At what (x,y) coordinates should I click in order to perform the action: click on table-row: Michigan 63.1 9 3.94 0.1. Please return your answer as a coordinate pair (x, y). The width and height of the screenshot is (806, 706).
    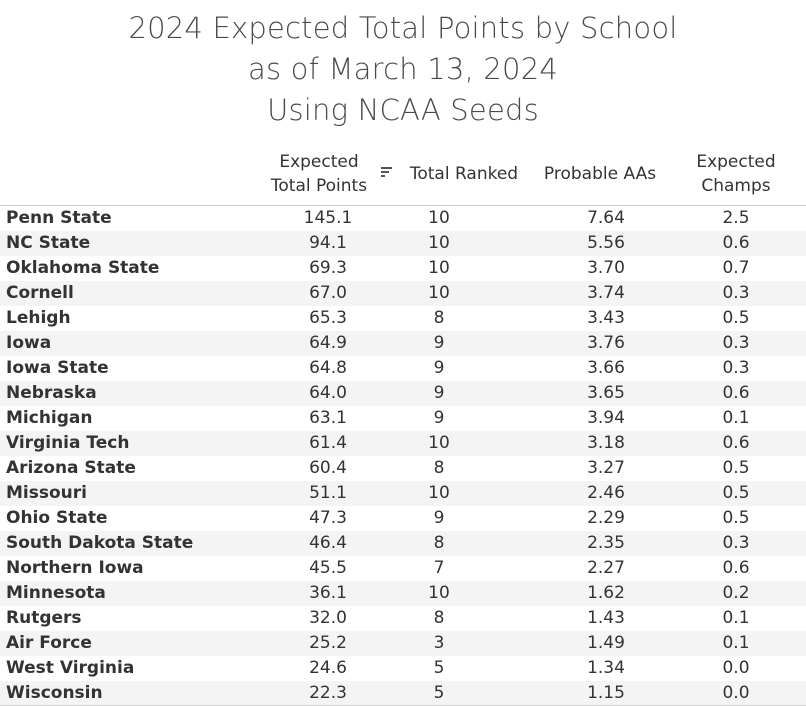
    Looking at the image, I should click on (403, 418).